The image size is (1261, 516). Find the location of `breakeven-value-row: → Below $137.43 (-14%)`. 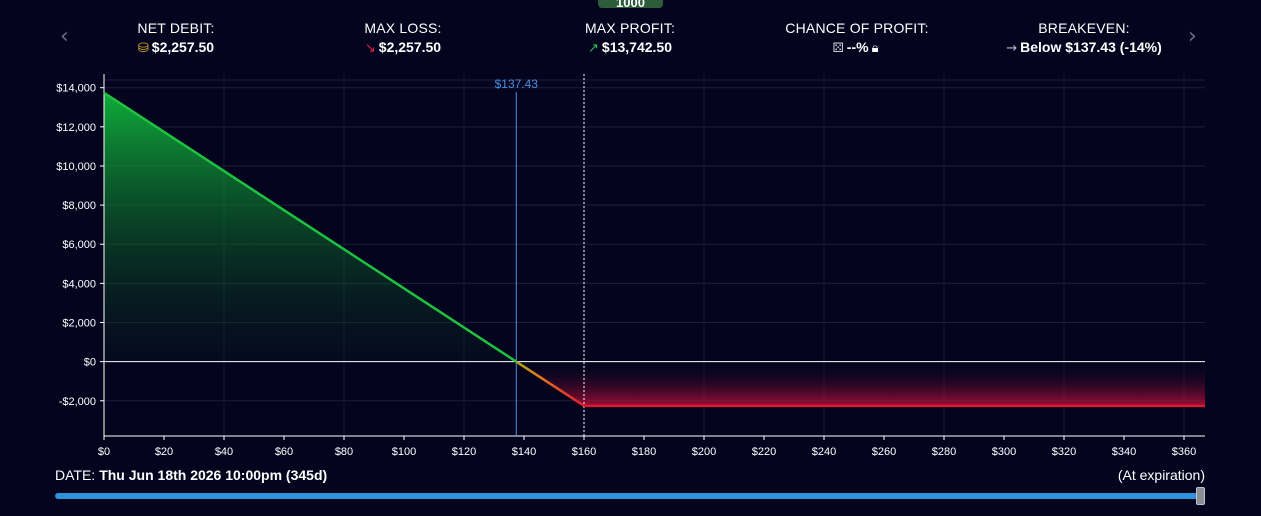

breakeven-value-row: → Below $137.43 (-14%) is located at coordinates (1084, 48).